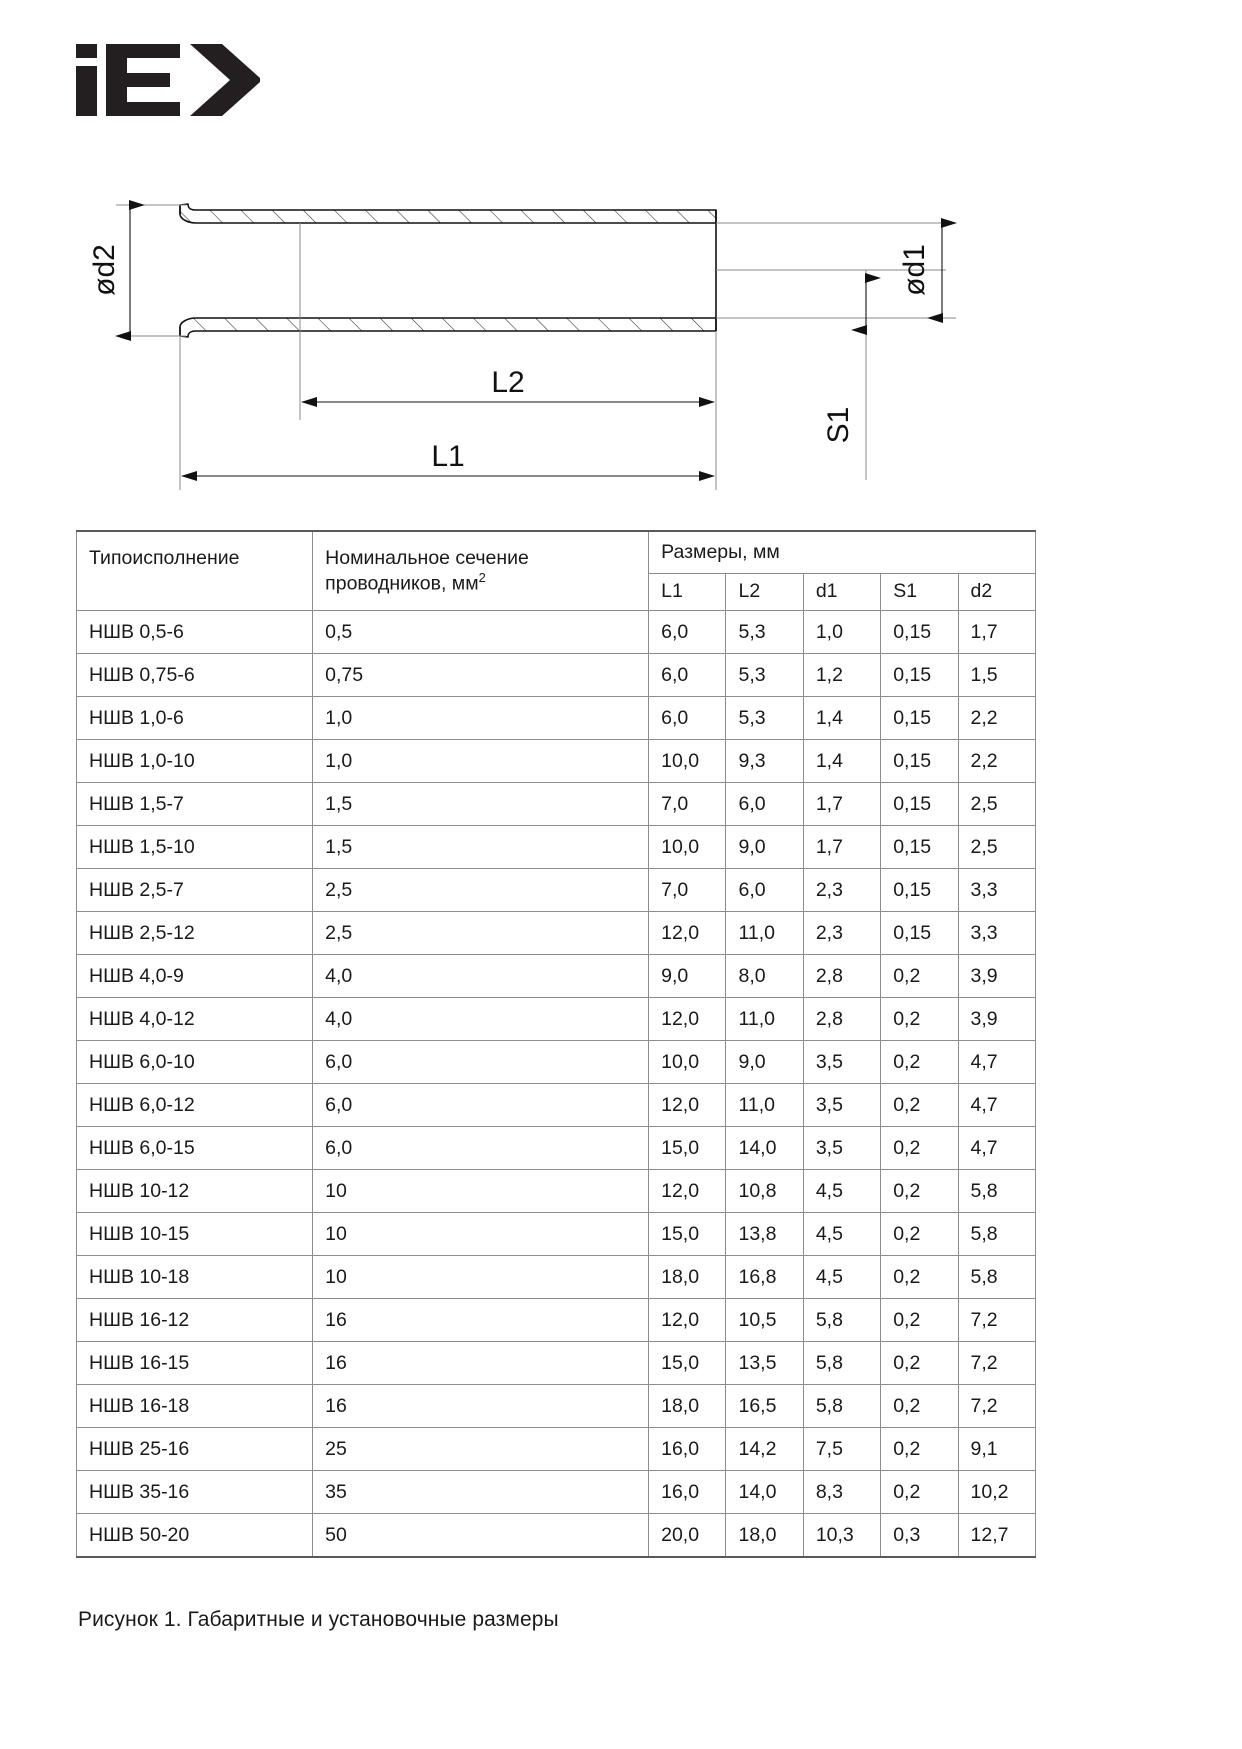  What do you see at coordinates (687, 674) in the screenshot?
I see `cell-l1: 6,0` at bounding box center [687, 674].